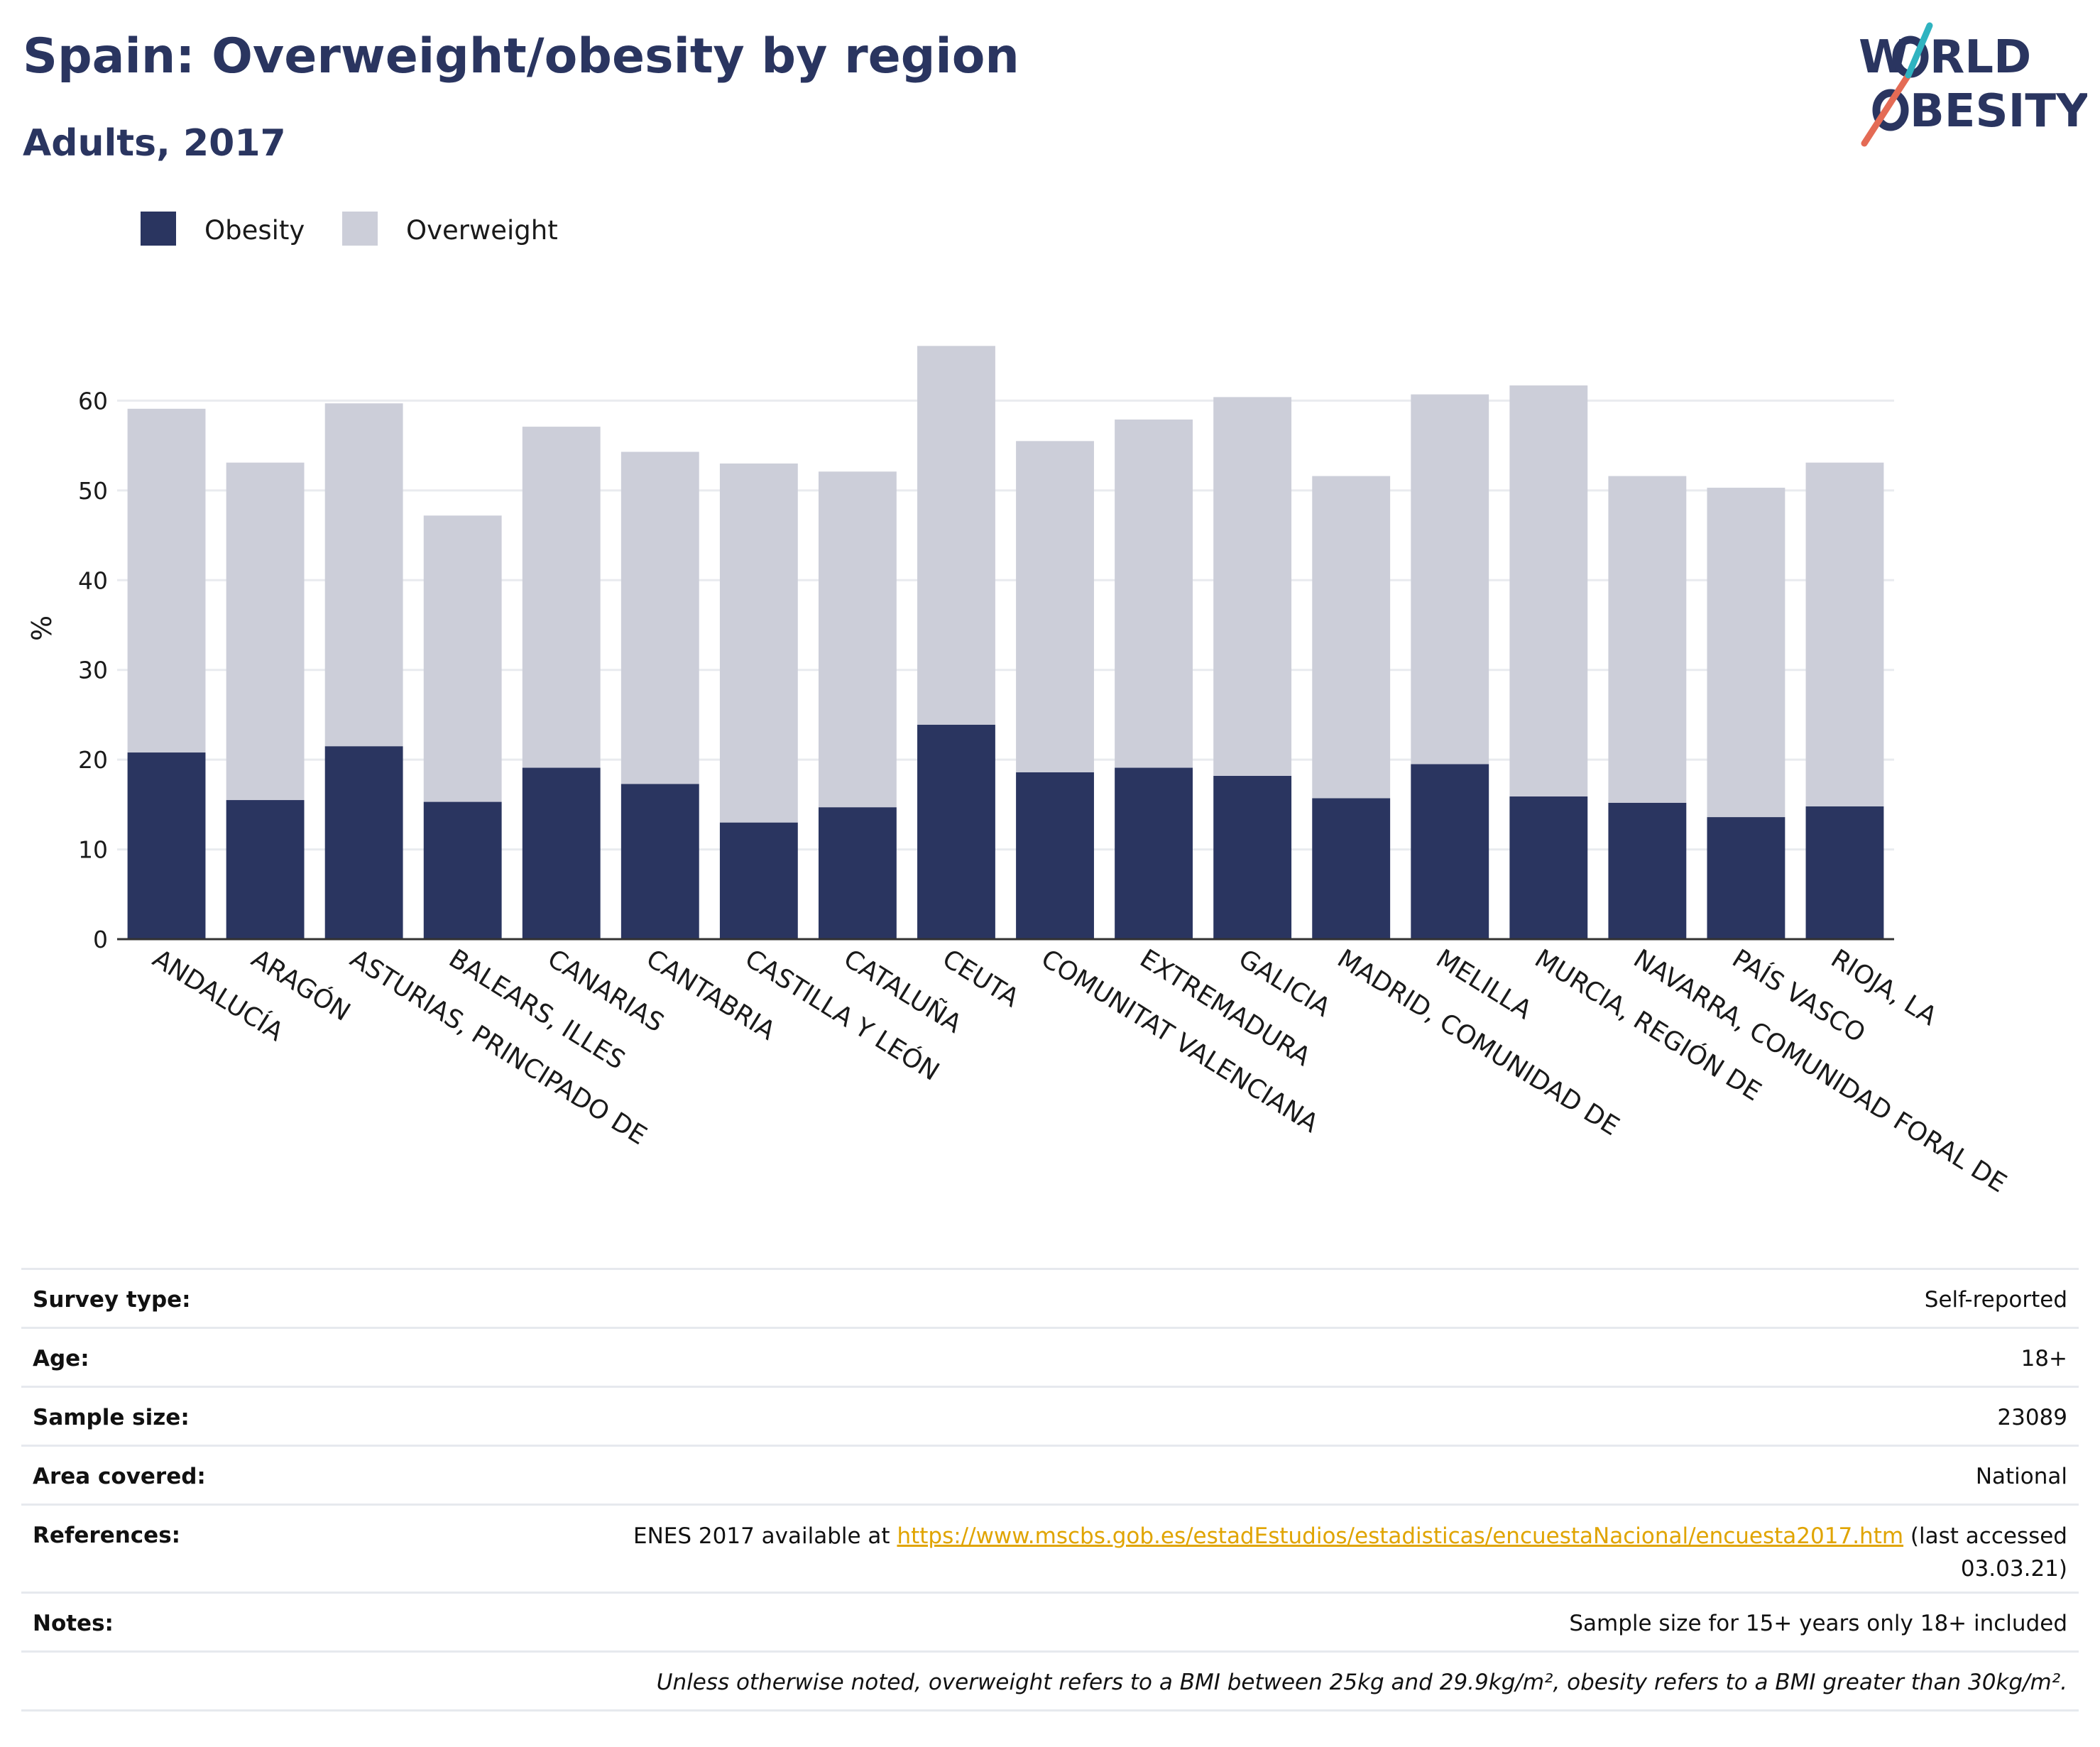  What do you see at coordinates (521, 56) in the screenshot?
I see `chart-title: Spain: Overweight/obesity by region` at bounding box center [521, 56].